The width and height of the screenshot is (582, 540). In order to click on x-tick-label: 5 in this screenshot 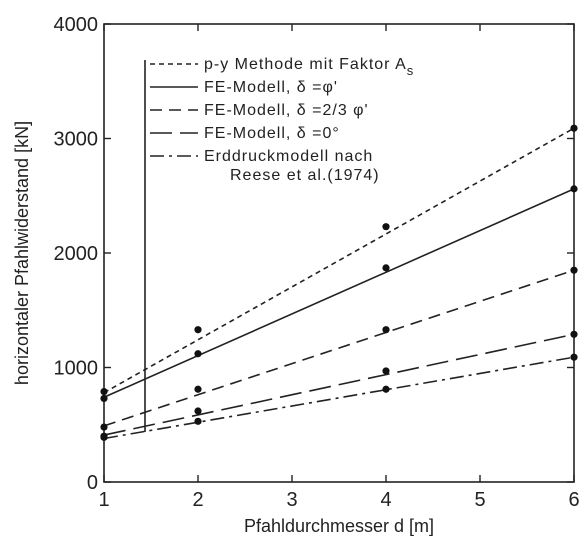, I will do `click(479, 500)`.